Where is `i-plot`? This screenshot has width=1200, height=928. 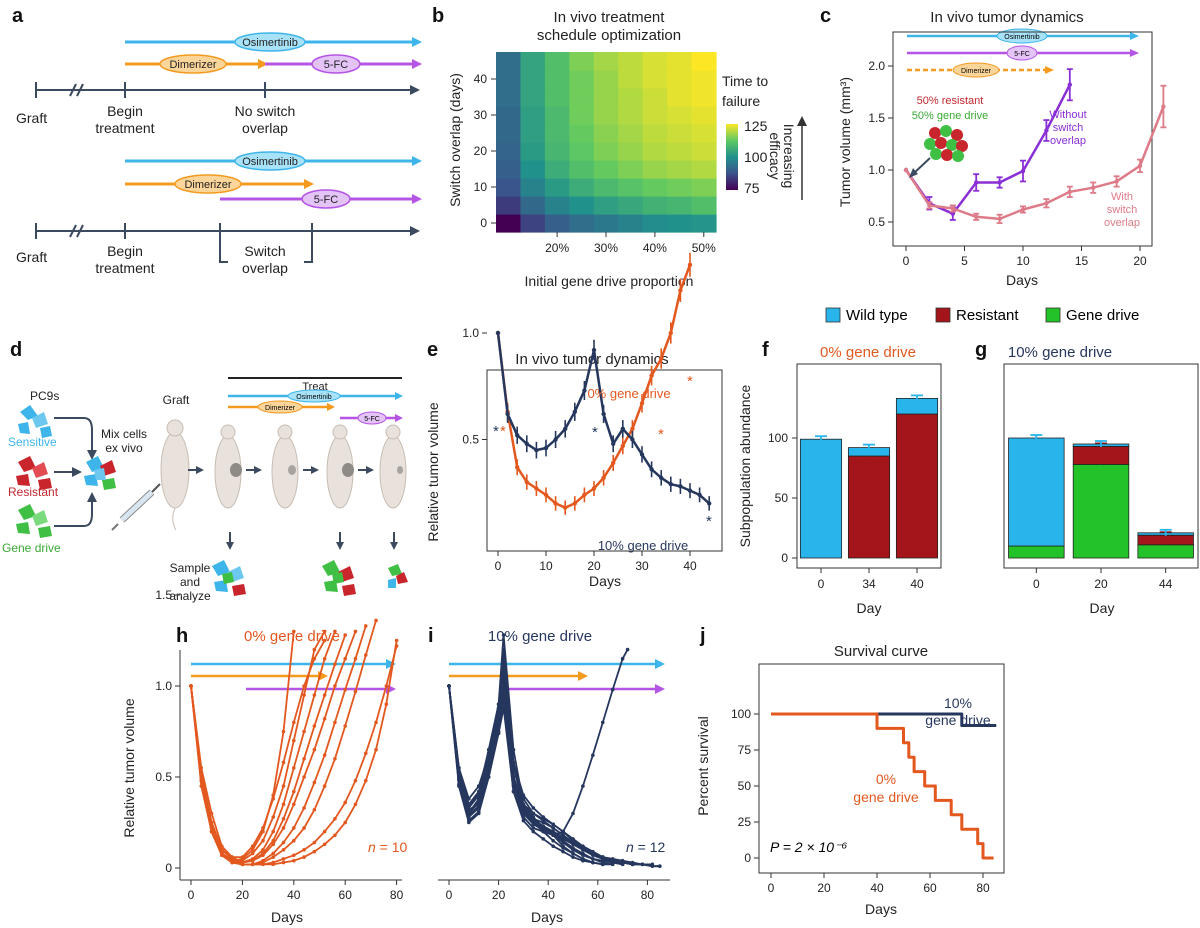
i-plot is located at coordinates (554, 750).